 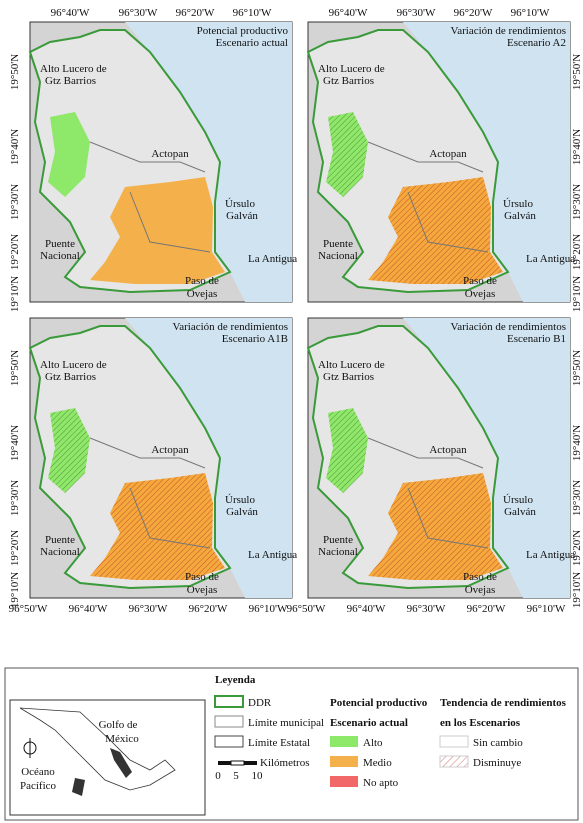 I want to click on legend-heading: en los Escenarios, so click(x=480, y=723).